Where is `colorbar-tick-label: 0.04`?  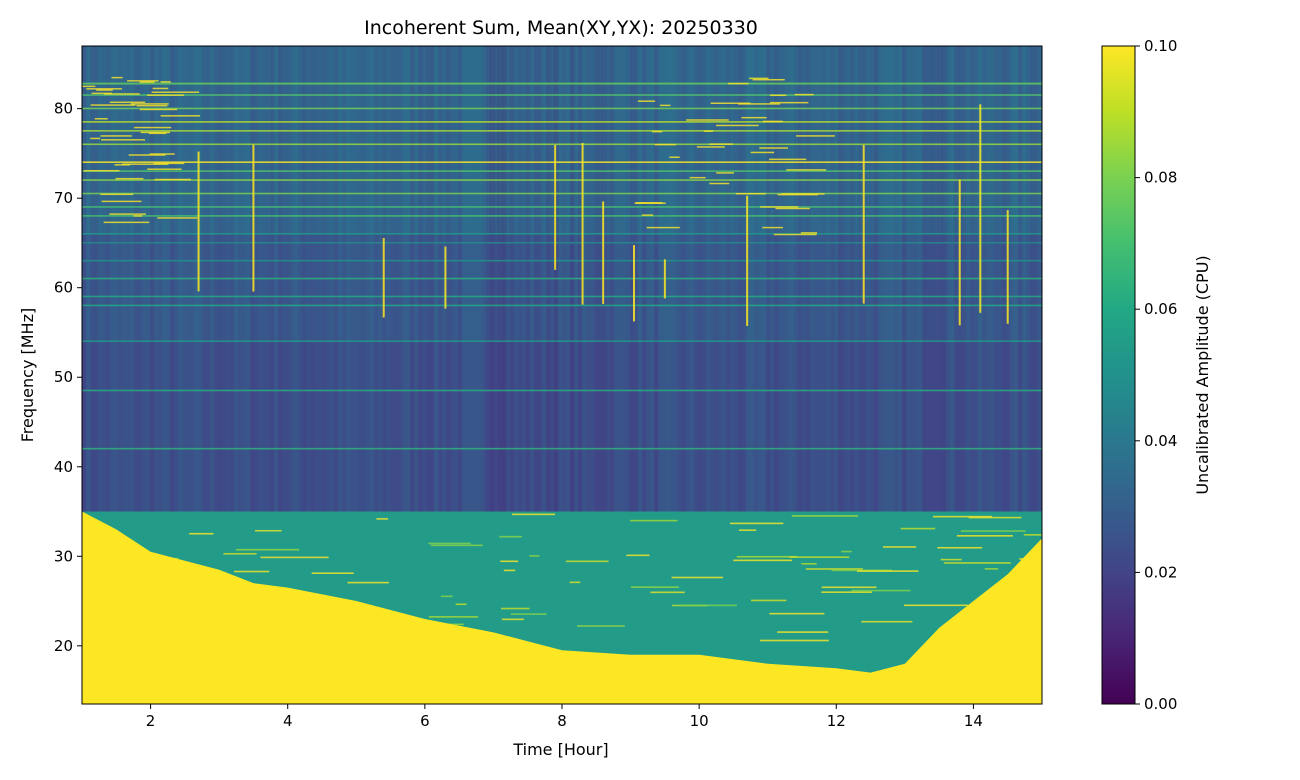 colorbar-tick-label: 0.04 is located at coordinates (1160, 441).